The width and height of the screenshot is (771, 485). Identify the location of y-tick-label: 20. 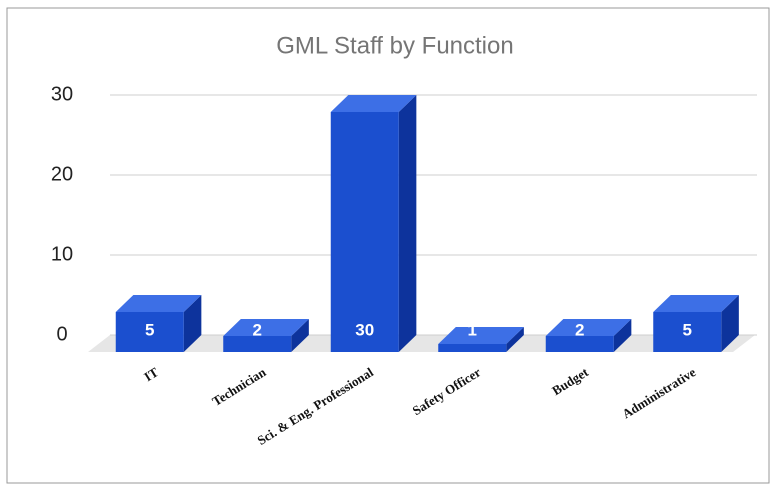
(62, 174).